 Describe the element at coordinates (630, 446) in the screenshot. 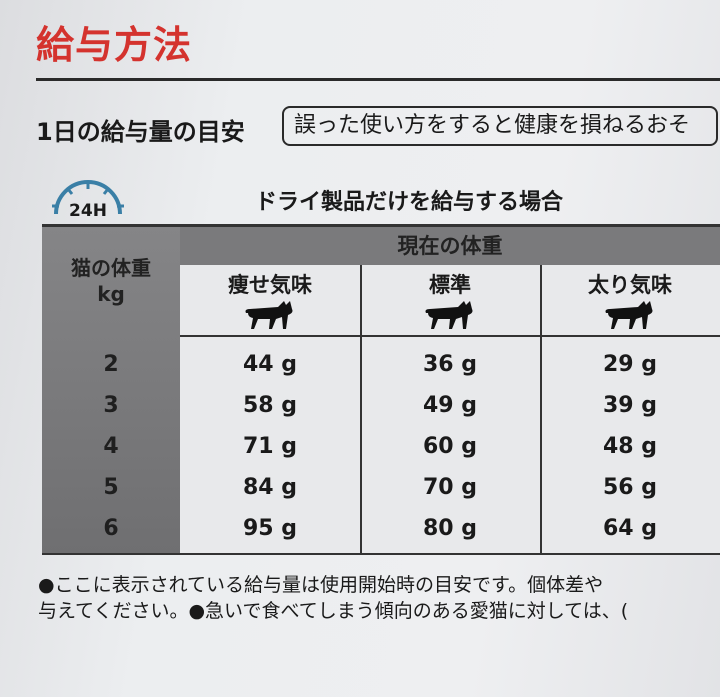

I see `amount-cell: 48 g` at that location.